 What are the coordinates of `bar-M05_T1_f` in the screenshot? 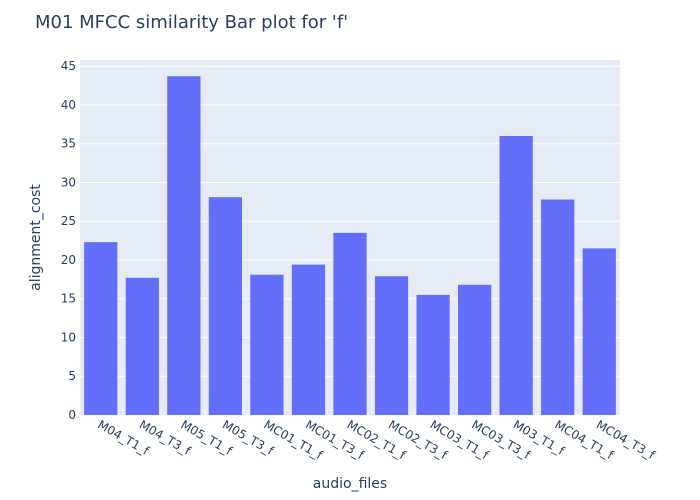 It's located at (184, 246).